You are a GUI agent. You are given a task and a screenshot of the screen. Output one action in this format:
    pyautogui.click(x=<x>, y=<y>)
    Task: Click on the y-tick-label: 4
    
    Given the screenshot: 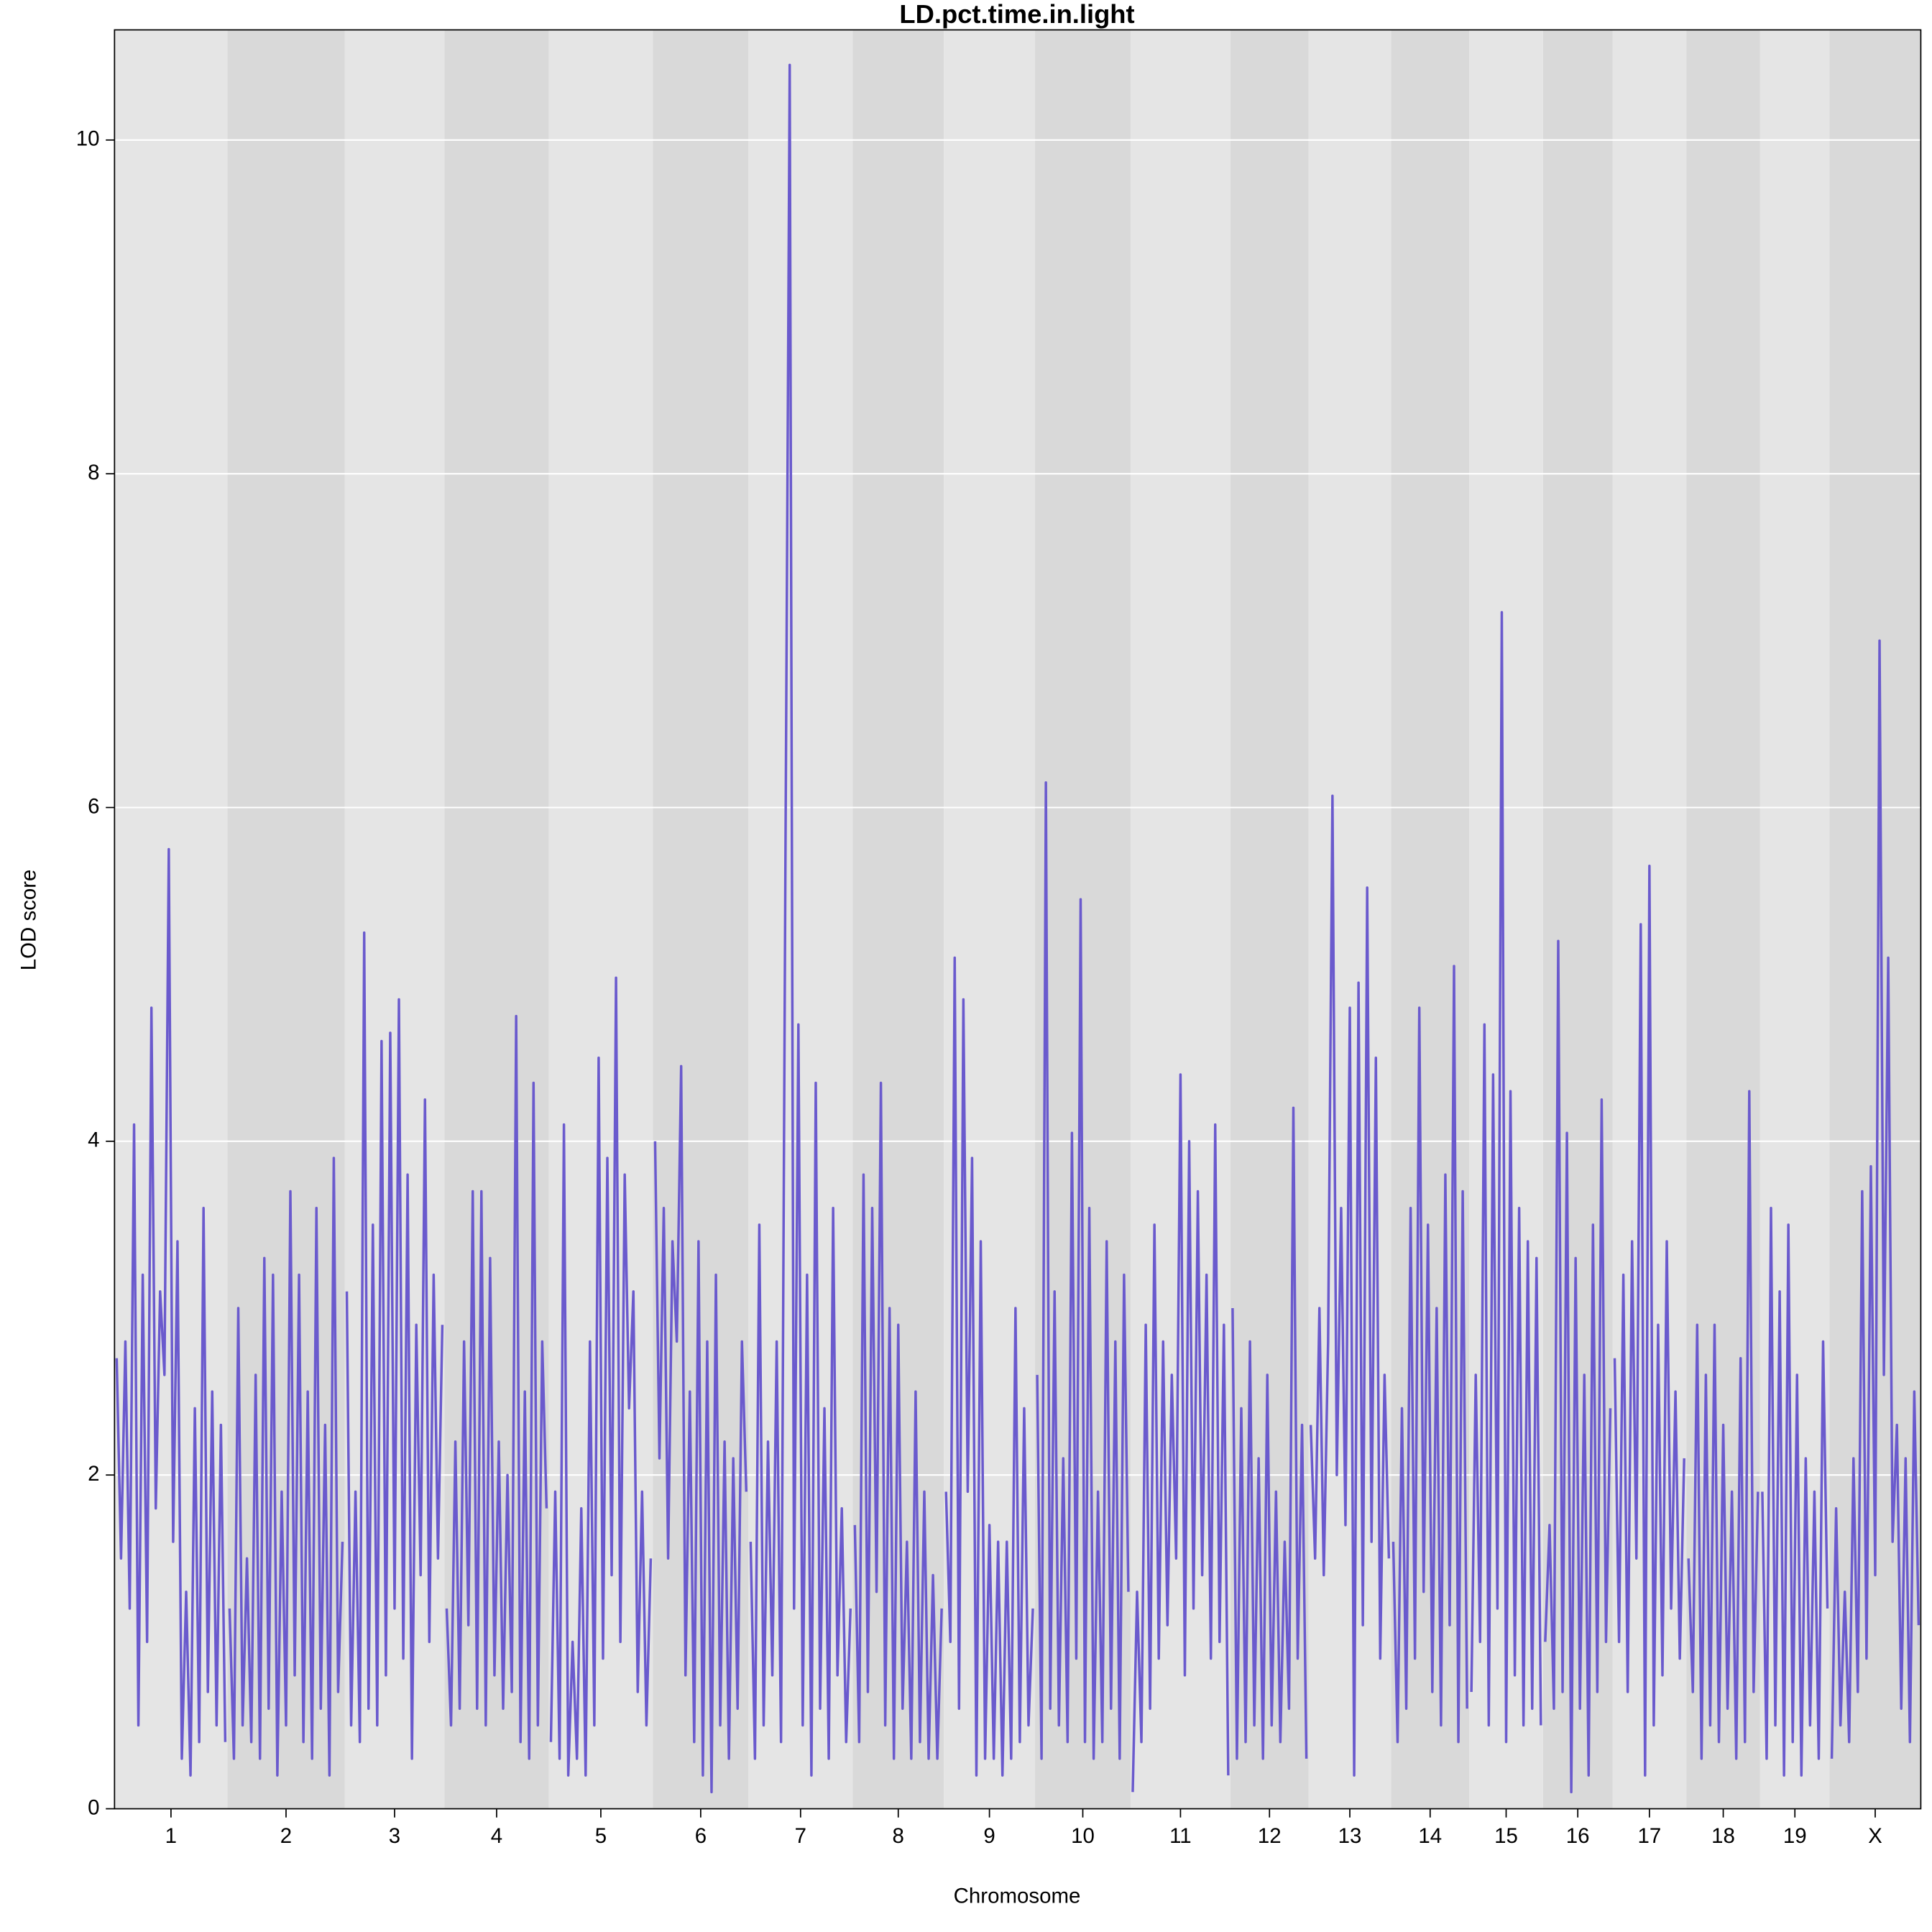 What is the action you would take?
    pyautogui.click(x=93, y=1140)
    